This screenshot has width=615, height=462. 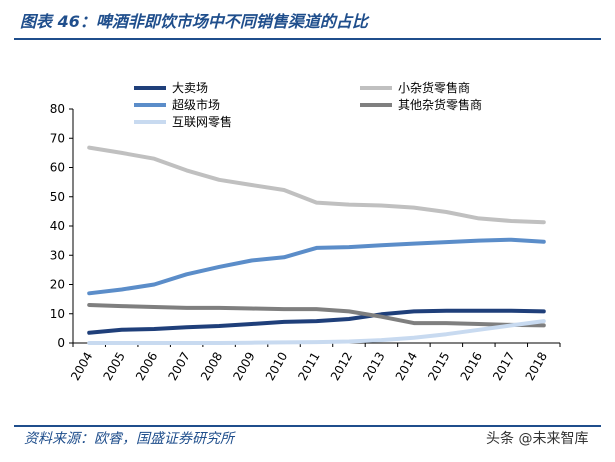 What do you see at coordinates (276, 366) in the screenshot?
I see `x-tick-label: 2010` at bounding box center [276, 366].